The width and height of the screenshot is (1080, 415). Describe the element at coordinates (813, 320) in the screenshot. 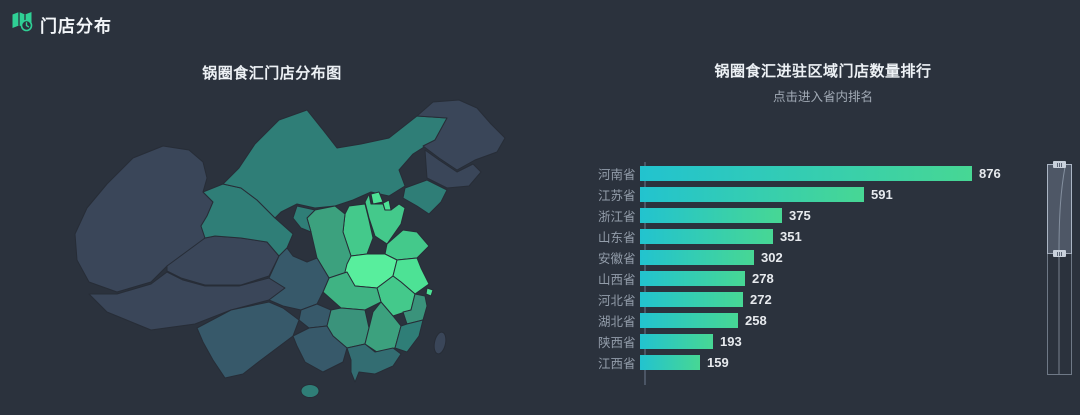

I see `bar-row: 湖北省 258` at that location.